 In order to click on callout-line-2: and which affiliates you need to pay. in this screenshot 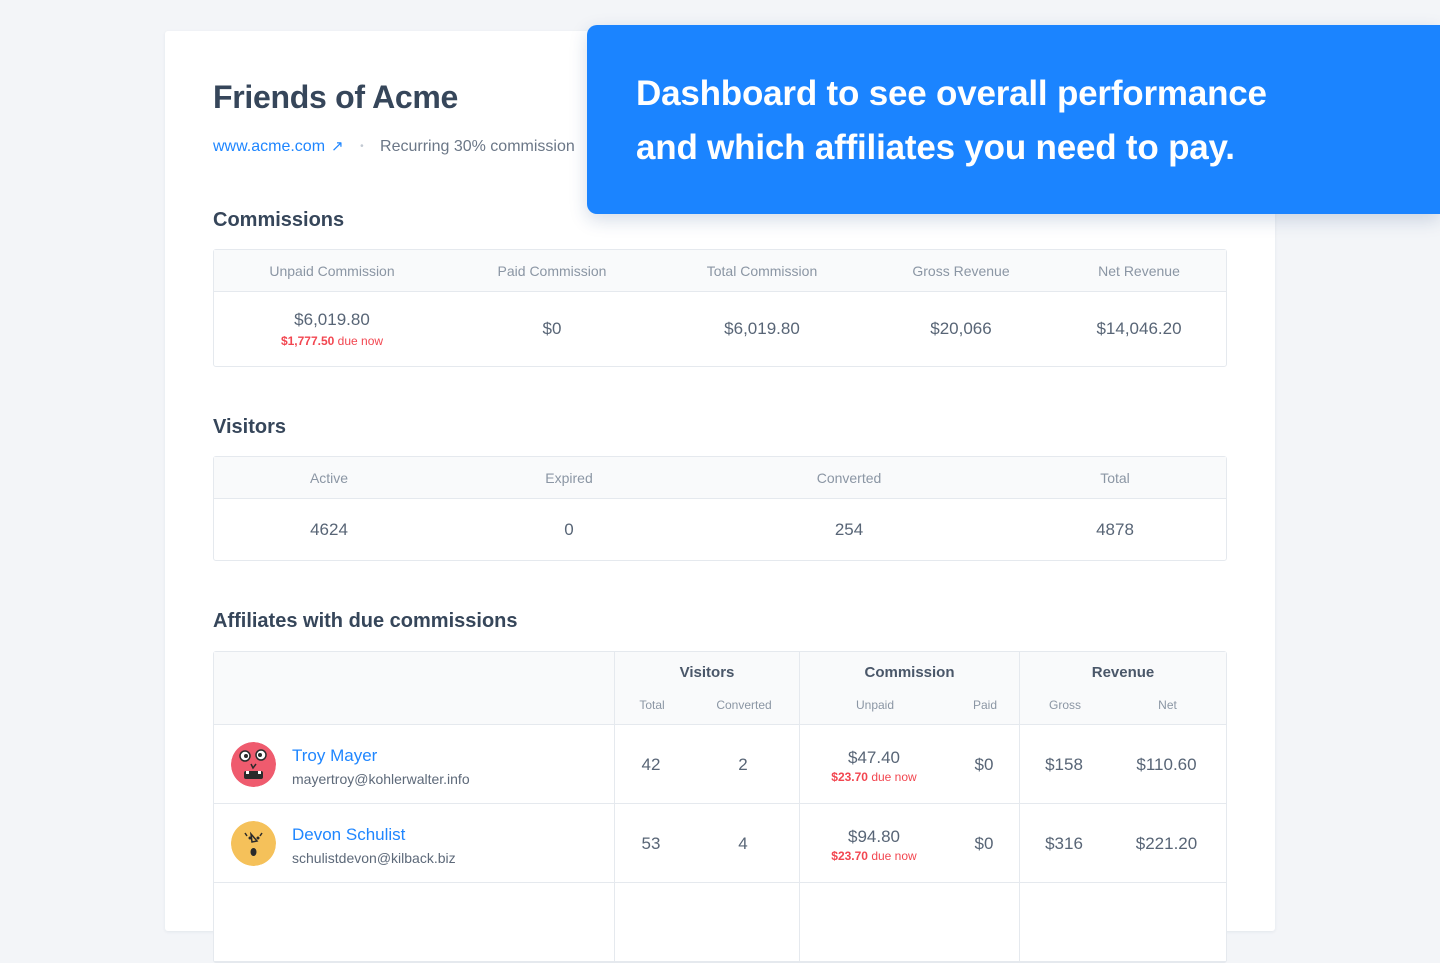, I will do `click(935, 147)`.